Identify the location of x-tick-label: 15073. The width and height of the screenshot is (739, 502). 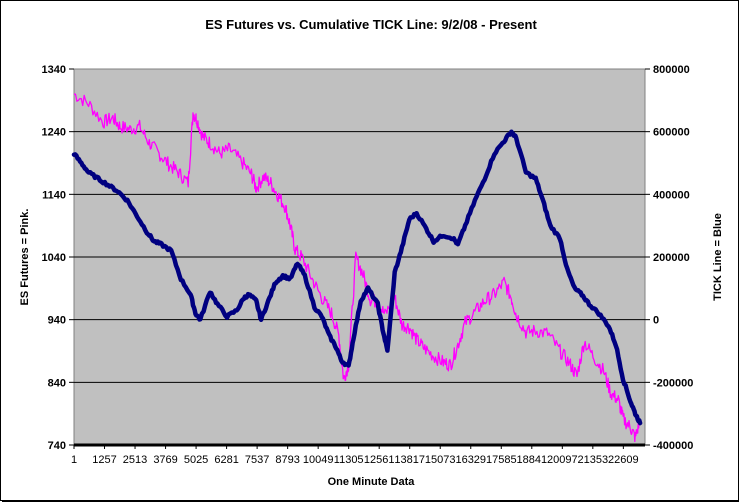
(440, 460).